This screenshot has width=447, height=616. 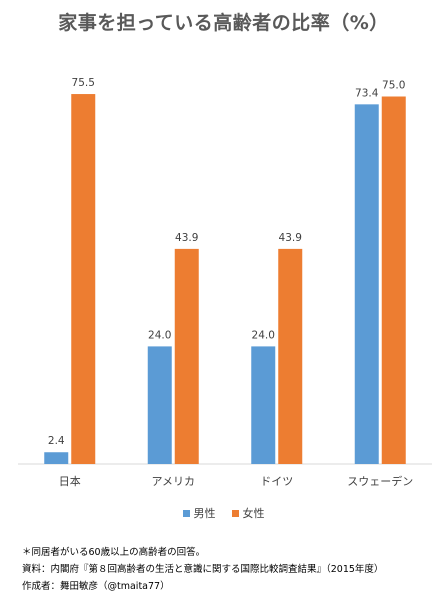 I want to click on legend-item-female: 女性, so click(x=248, y=513).